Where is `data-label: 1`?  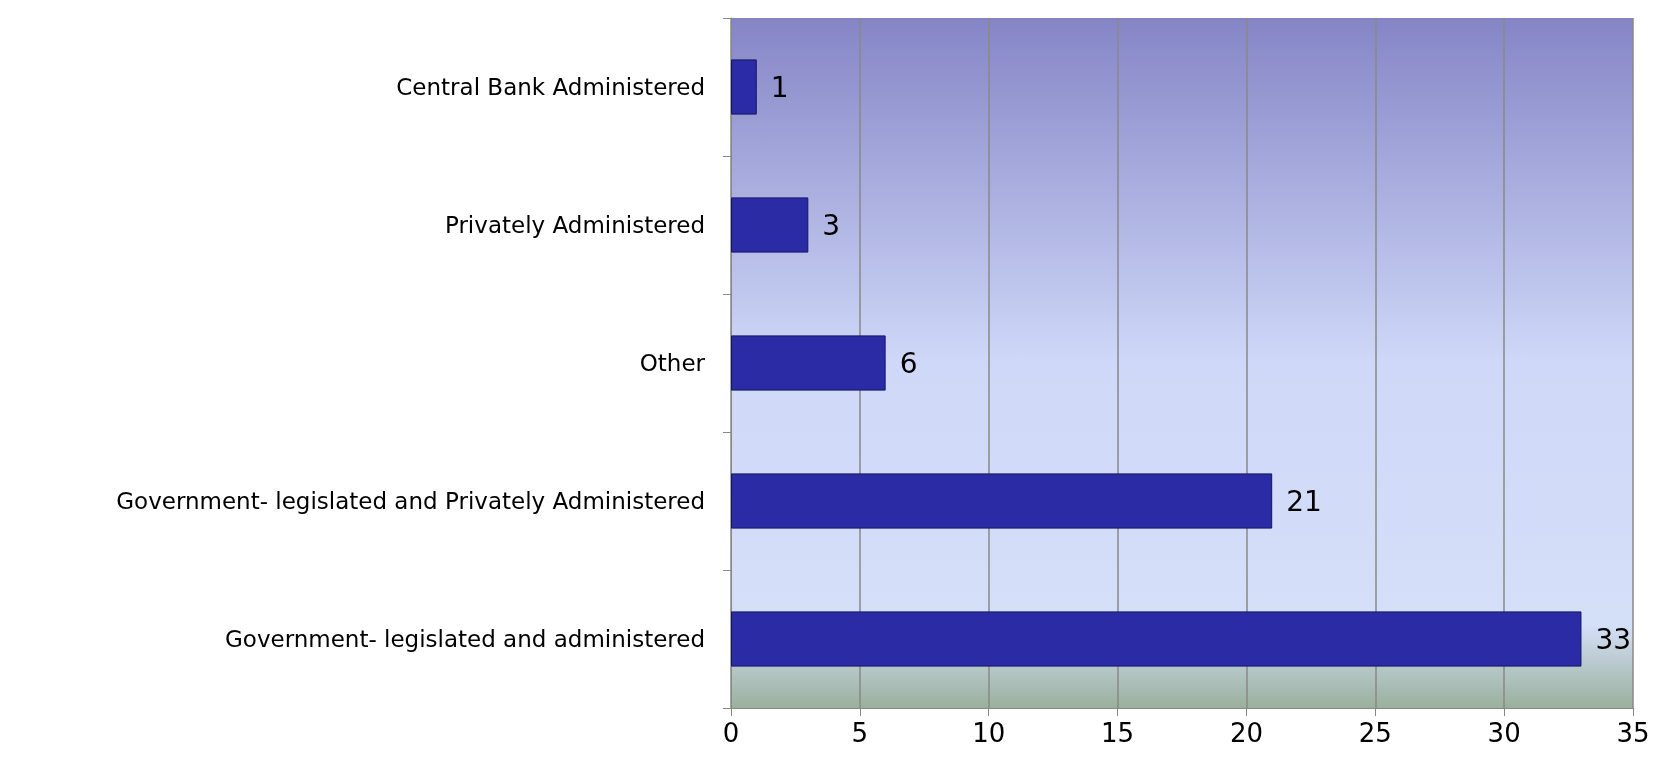 data-label: 1 is located at coordinates (779, 87).